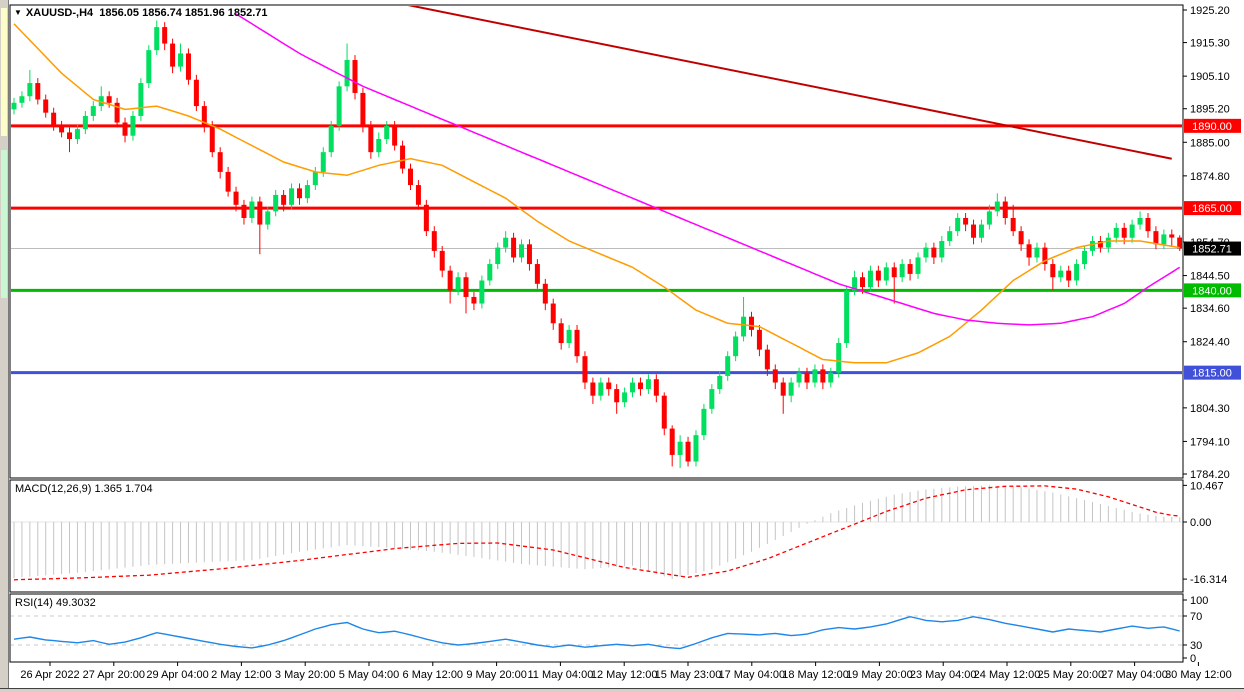  I want to click on axis-tick-label: 70, so click(1196, 617).